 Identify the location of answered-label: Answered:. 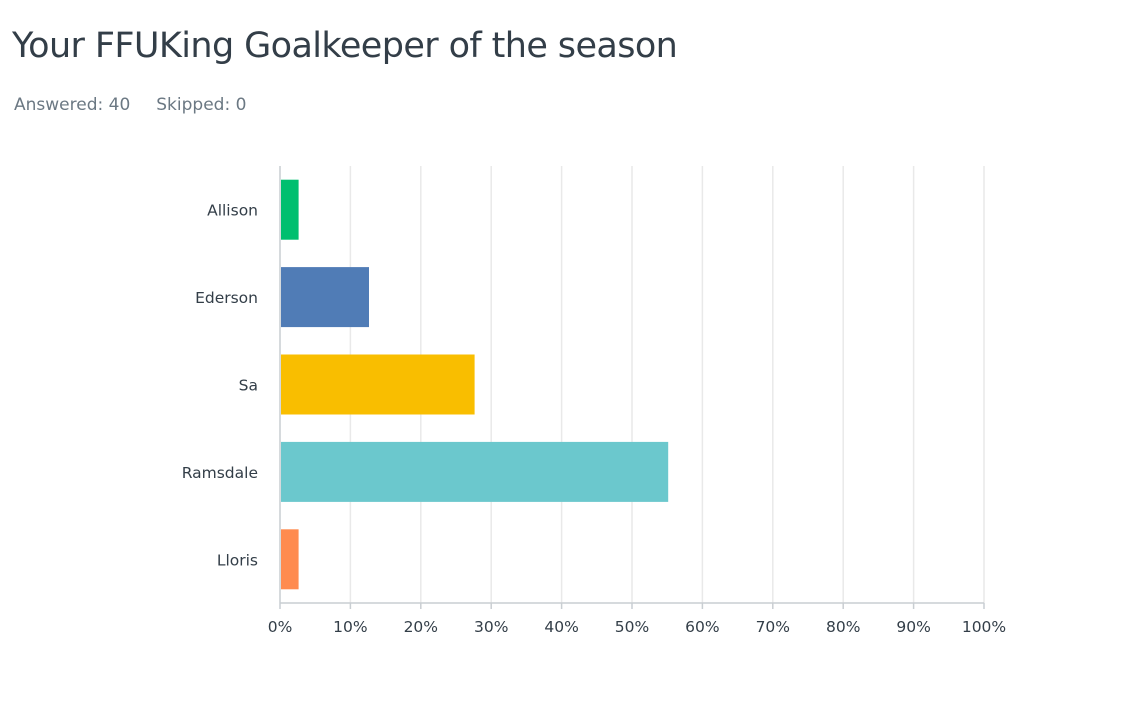
(59, 105).